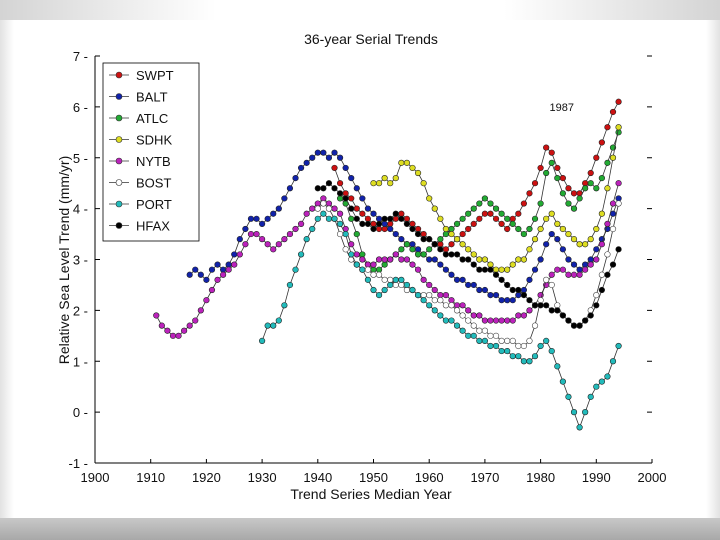  Describe the element at coordinates (119, 182) in the screenshot. I see `legend-marker-bost` at that location.